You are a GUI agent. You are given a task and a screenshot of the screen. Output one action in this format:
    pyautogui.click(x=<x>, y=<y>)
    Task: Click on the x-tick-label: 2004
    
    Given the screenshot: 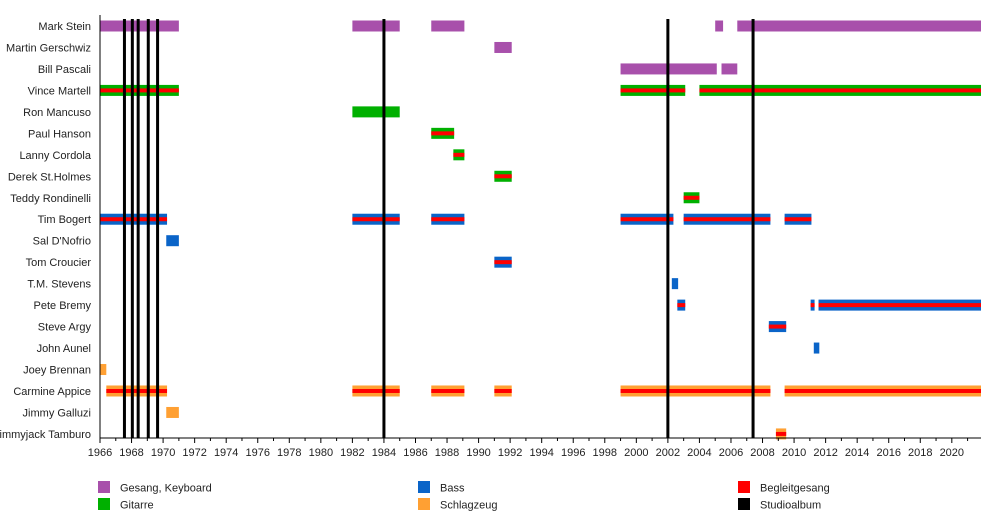 What is the action you would take?
    pyautogui.click(x=699, y=453)
    